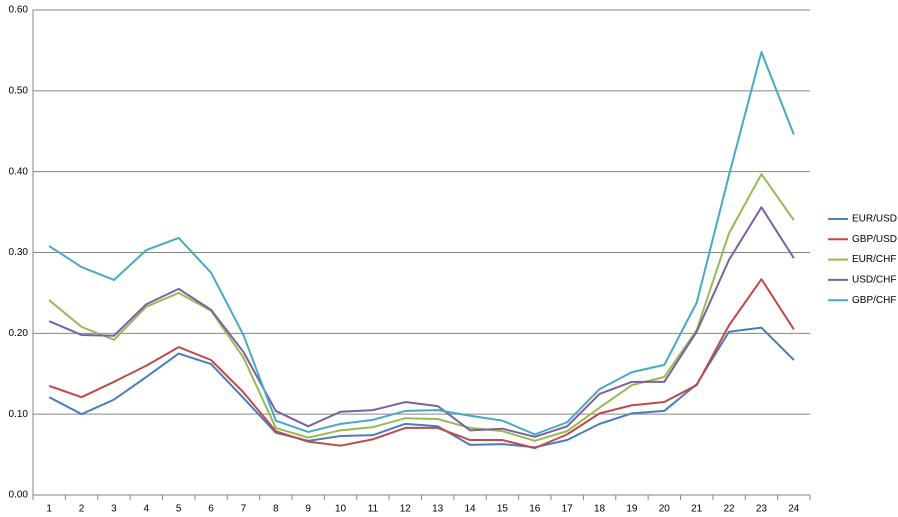 The height and width of the screenshot is (517, 898). I want to click on y-tick-label: 0.00, so click(19, 495).